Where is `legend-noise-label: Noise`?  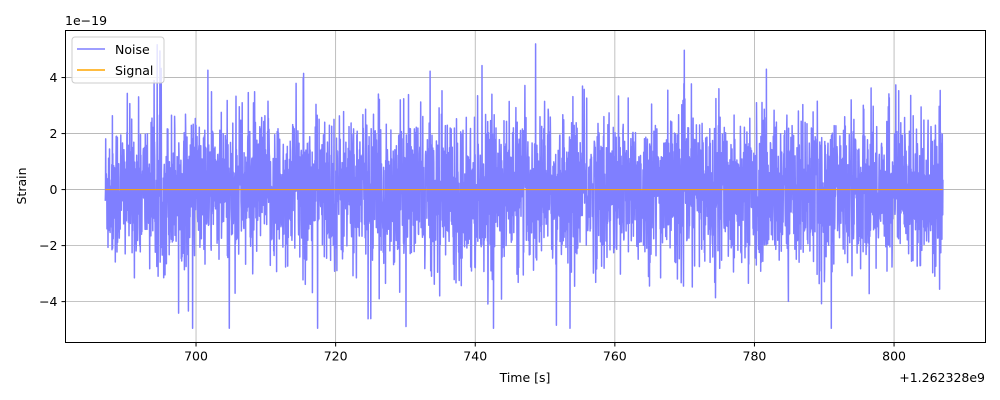
legend-noise-label: Noise is located at coordinates (132, 49).